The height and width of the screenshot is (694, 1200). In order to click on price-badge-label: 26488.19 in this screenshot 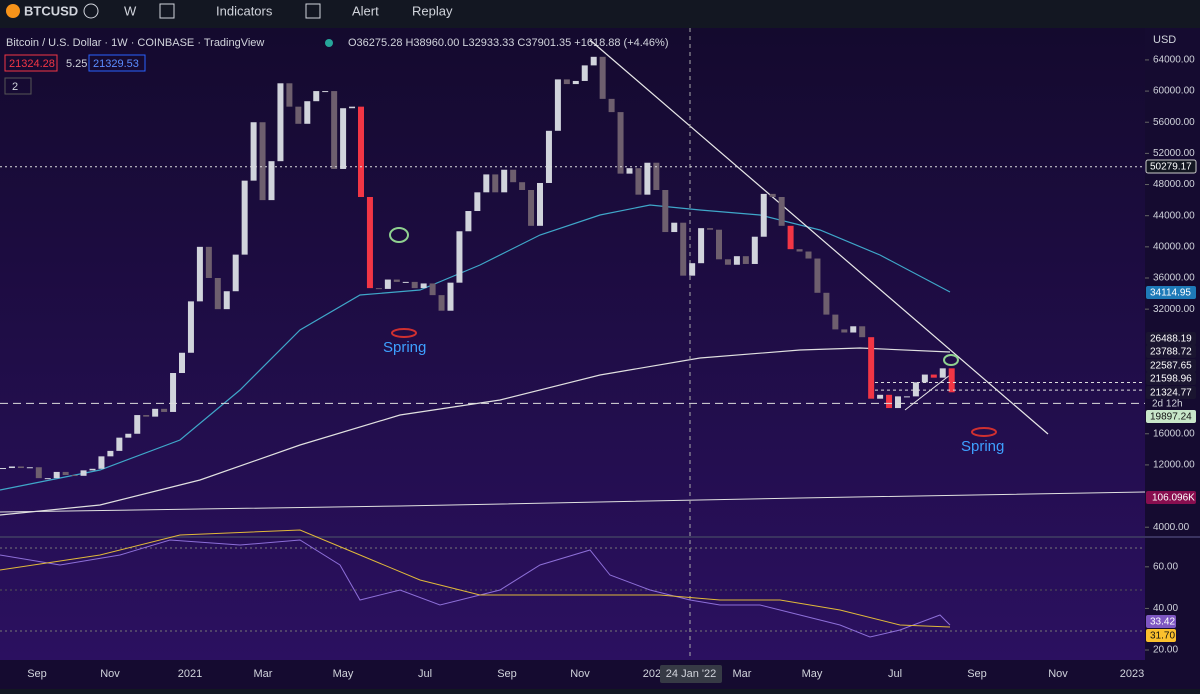, I will do `click(1171, 339)`.